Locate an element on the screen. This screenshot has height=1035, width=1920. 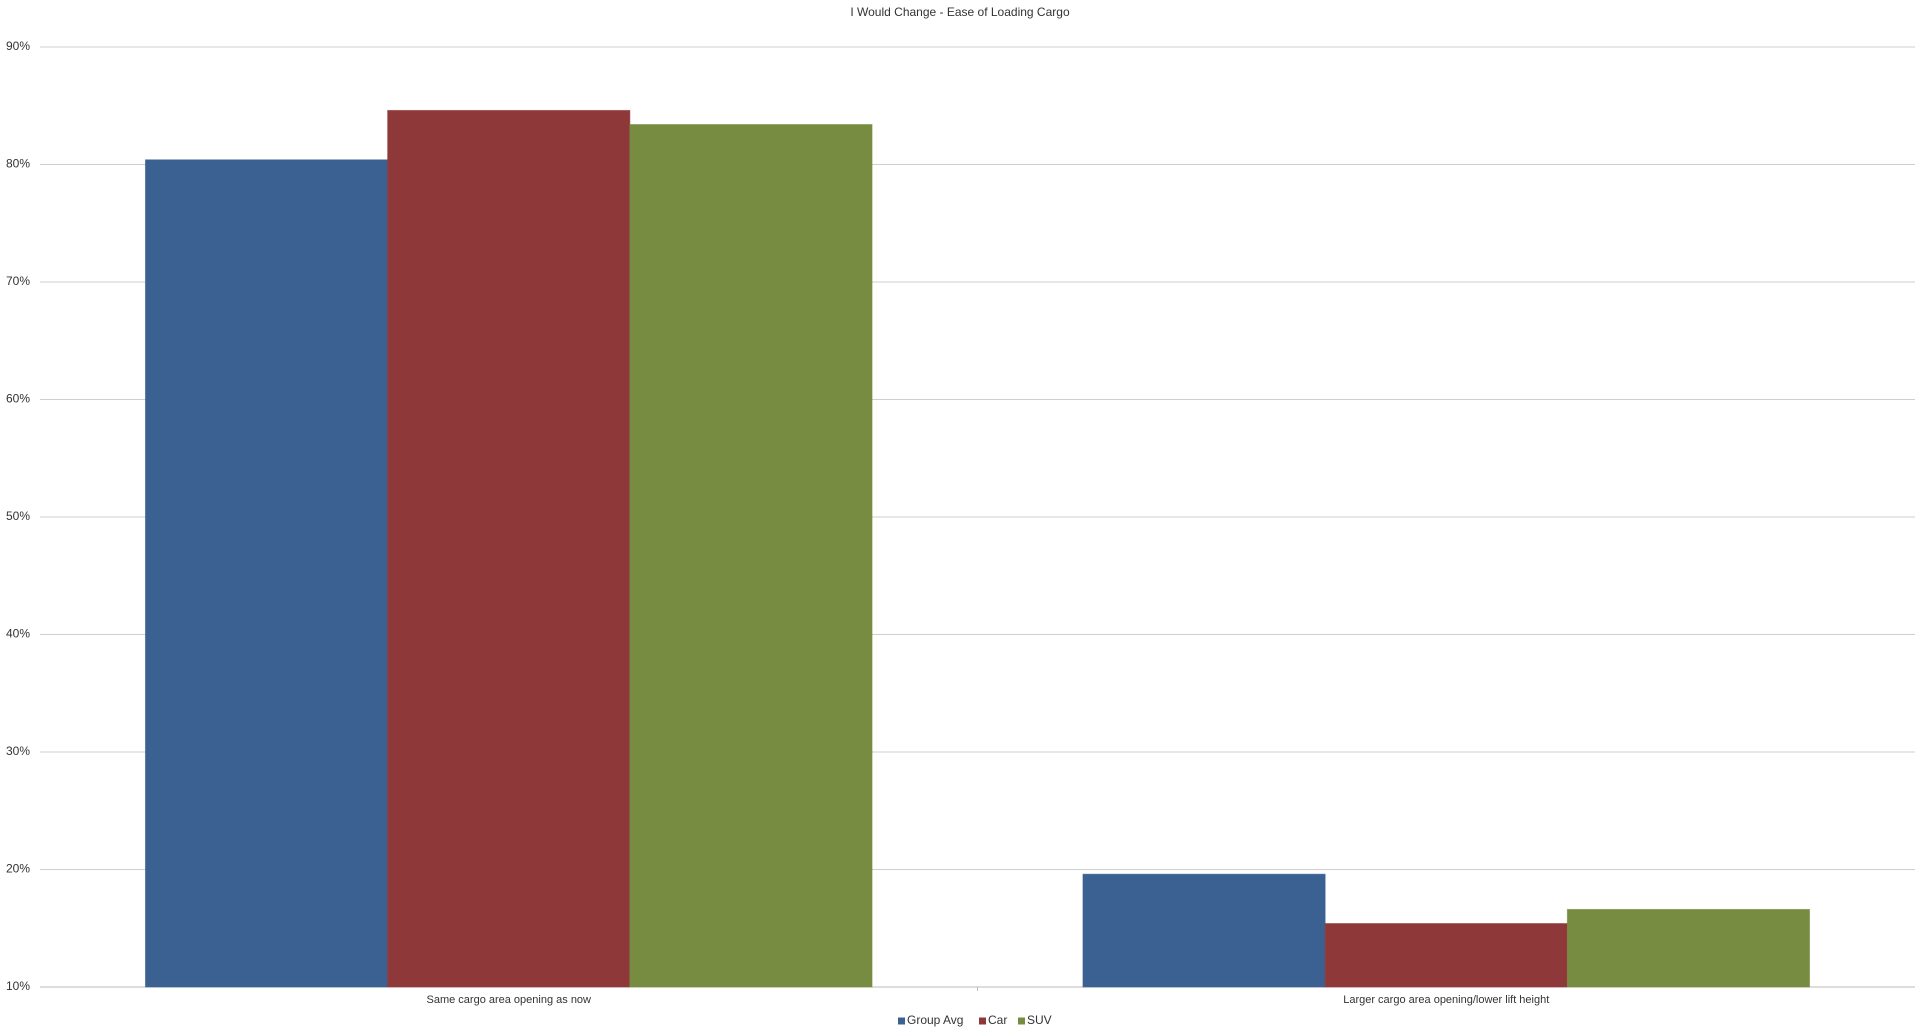
y-tick-label: 70% is located at coordinates (18, 281).